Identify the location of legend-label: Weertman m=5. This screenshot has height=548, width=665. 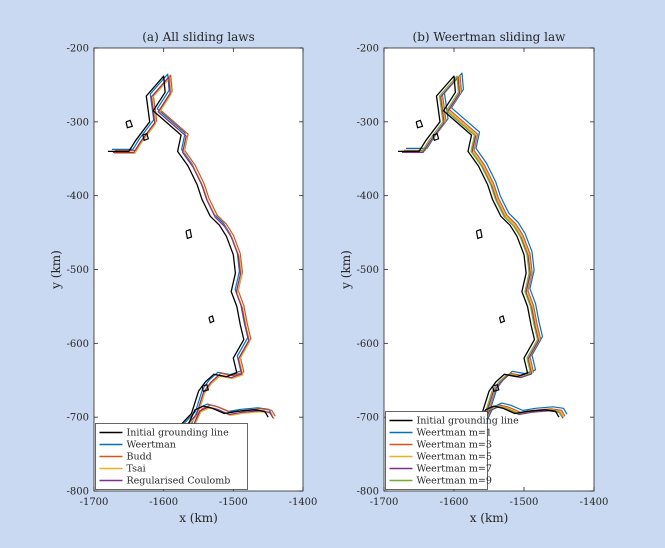
(454, 457).